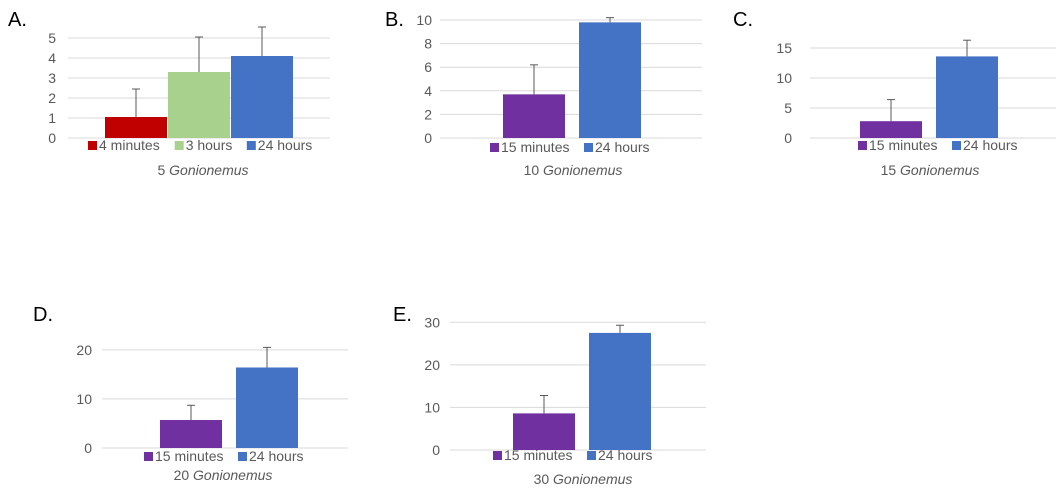  I want to click on y-tick-label: 1, so click(52, 118).